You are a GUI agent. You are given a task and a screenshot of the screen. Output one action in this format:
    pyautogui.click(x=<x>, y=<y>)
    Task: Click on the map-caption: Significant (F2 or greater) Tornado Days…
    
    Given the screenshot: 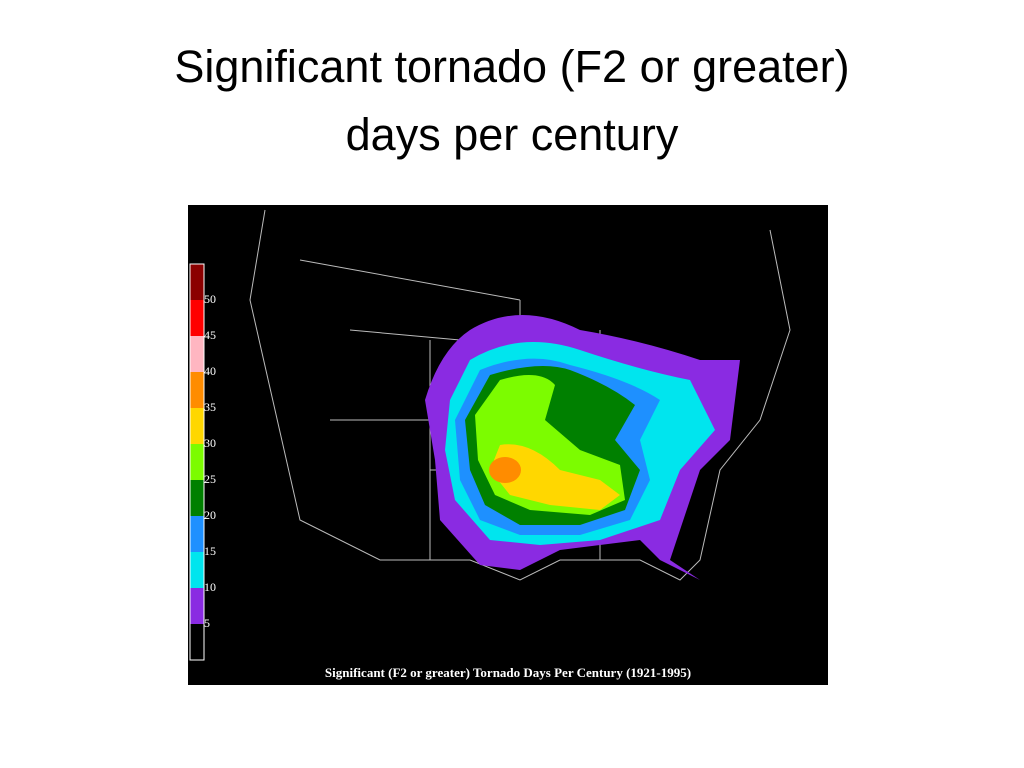 What is the action you would take?
    pyautogui.click(x=508, y=672)
    